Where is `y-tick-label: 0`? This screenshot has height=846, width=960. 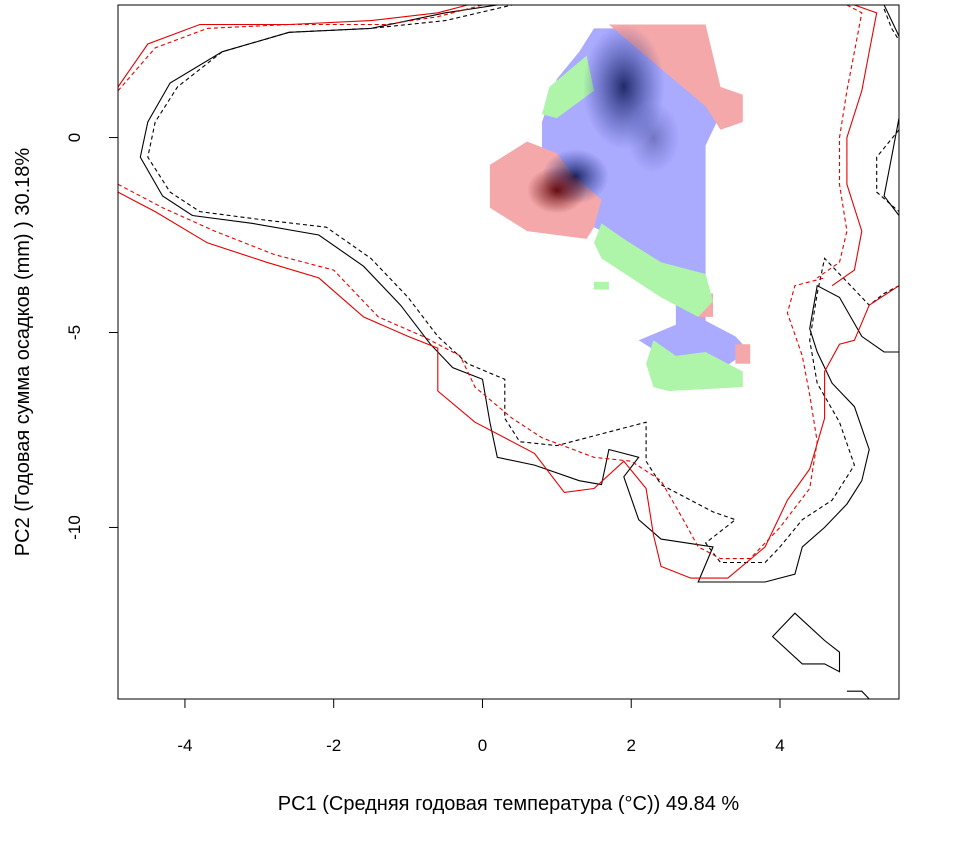
y-tick-label: 0 is located at coordinates (74, 137).